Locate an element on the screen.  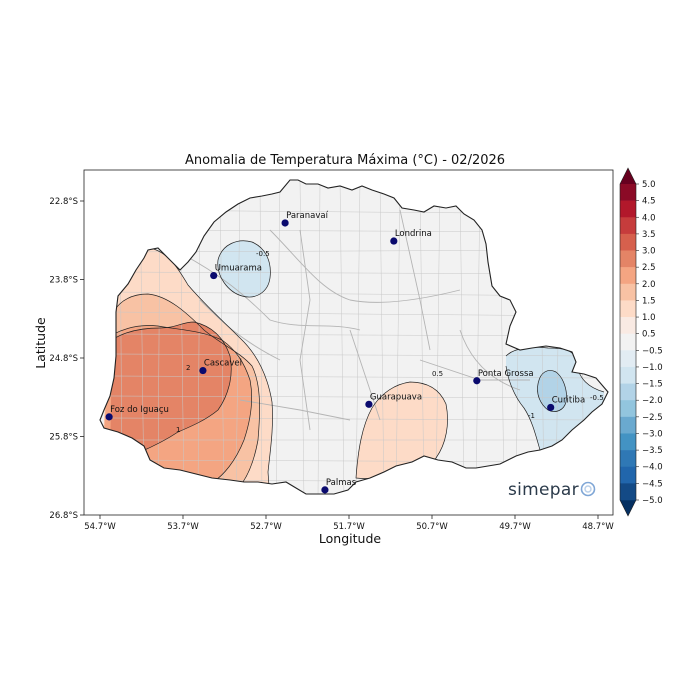
anomaly-west-2.0-to-2.5 is located at coordinates (171, 392).